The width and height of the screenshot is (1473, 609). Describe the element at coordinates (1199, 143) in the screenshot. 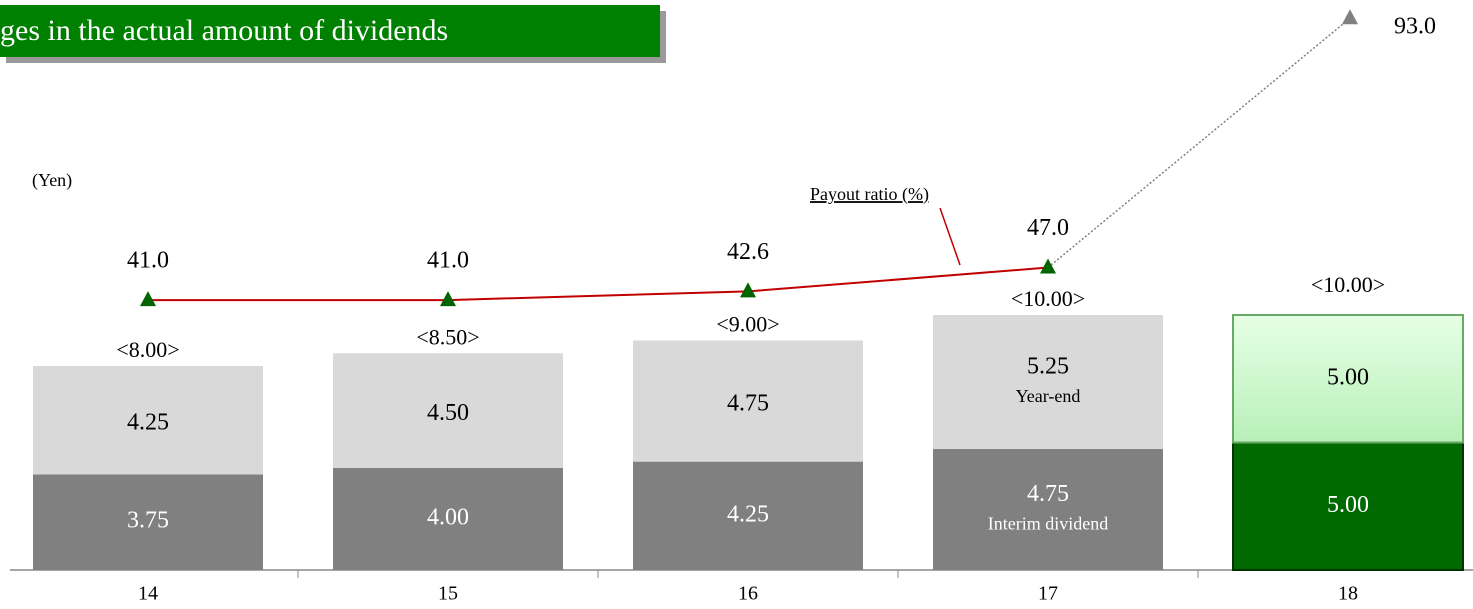

I see `line-forecast` at that location.